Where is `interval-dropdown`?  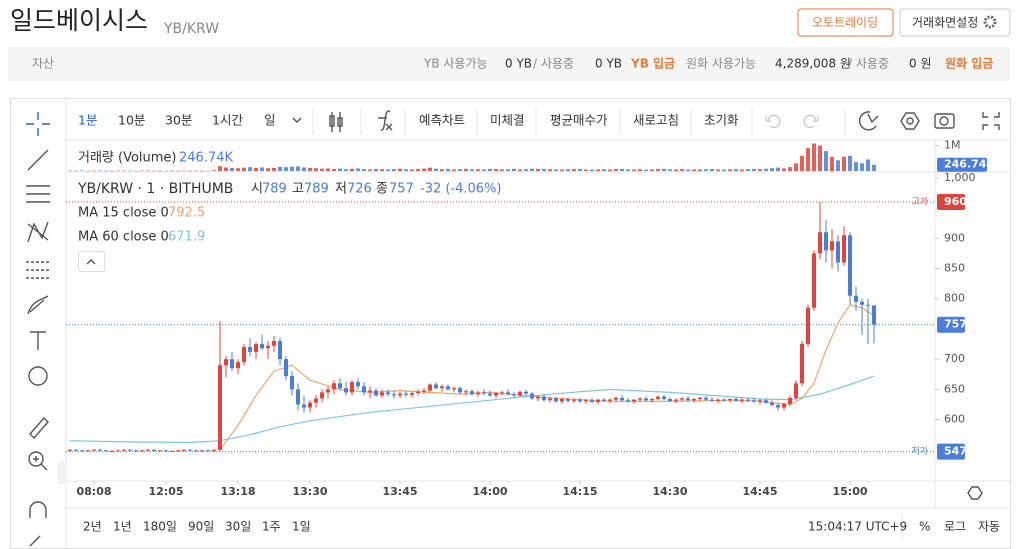
interval-dropdown is located at coordinates (297, 120).